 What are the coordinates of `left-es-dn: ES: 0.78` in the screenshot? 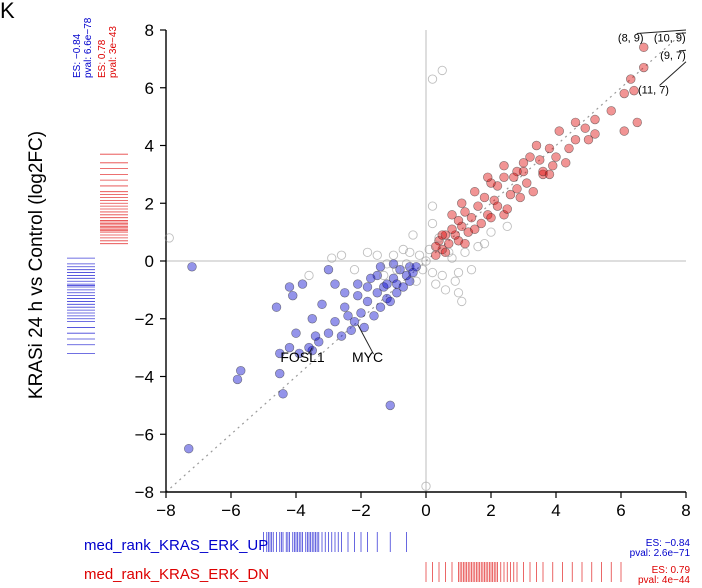 It's located at (102, 58).